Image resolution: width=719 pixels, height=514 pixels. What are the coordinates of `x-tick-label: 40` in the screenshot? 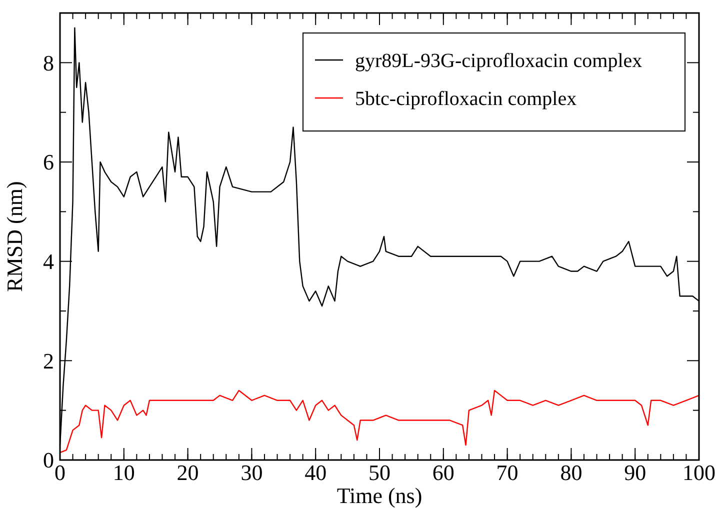 It's located at (315, 472).